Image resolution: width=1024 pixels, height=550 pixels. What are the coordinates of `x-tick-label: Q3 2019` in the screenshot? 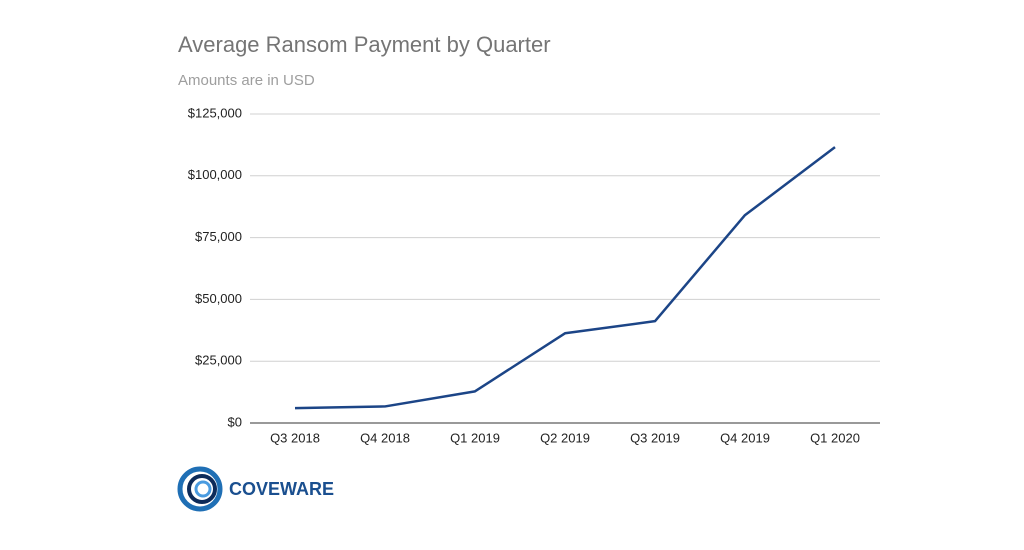 It's located at (655, 437).